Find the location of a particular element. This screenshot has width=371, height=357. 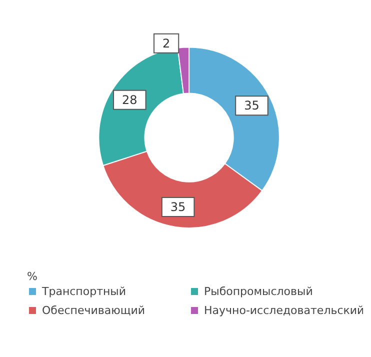

legend-label: Обеспечивающий is located at coordinates (94, 310).